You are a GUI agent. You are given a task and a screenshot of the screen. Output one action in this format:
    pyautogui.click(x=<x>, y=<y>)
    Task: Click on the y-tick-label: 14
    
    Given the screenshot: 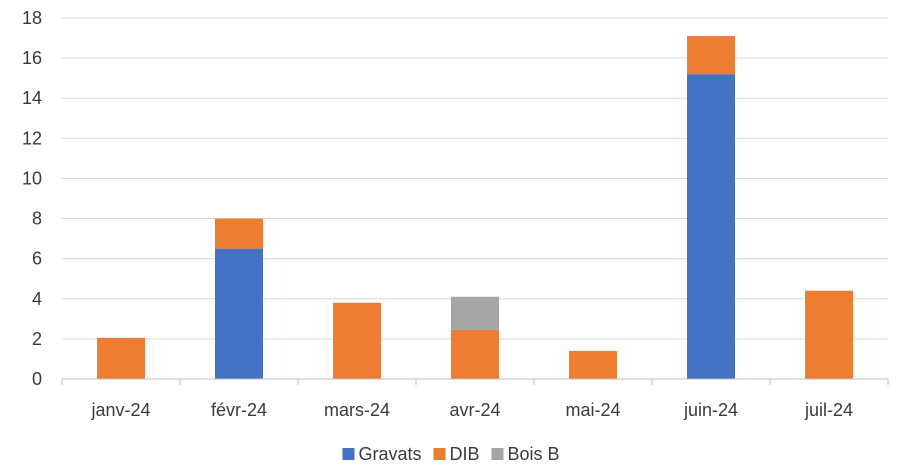 What is the action you would take?
    pyautogui.click(x=32, y=98)
    